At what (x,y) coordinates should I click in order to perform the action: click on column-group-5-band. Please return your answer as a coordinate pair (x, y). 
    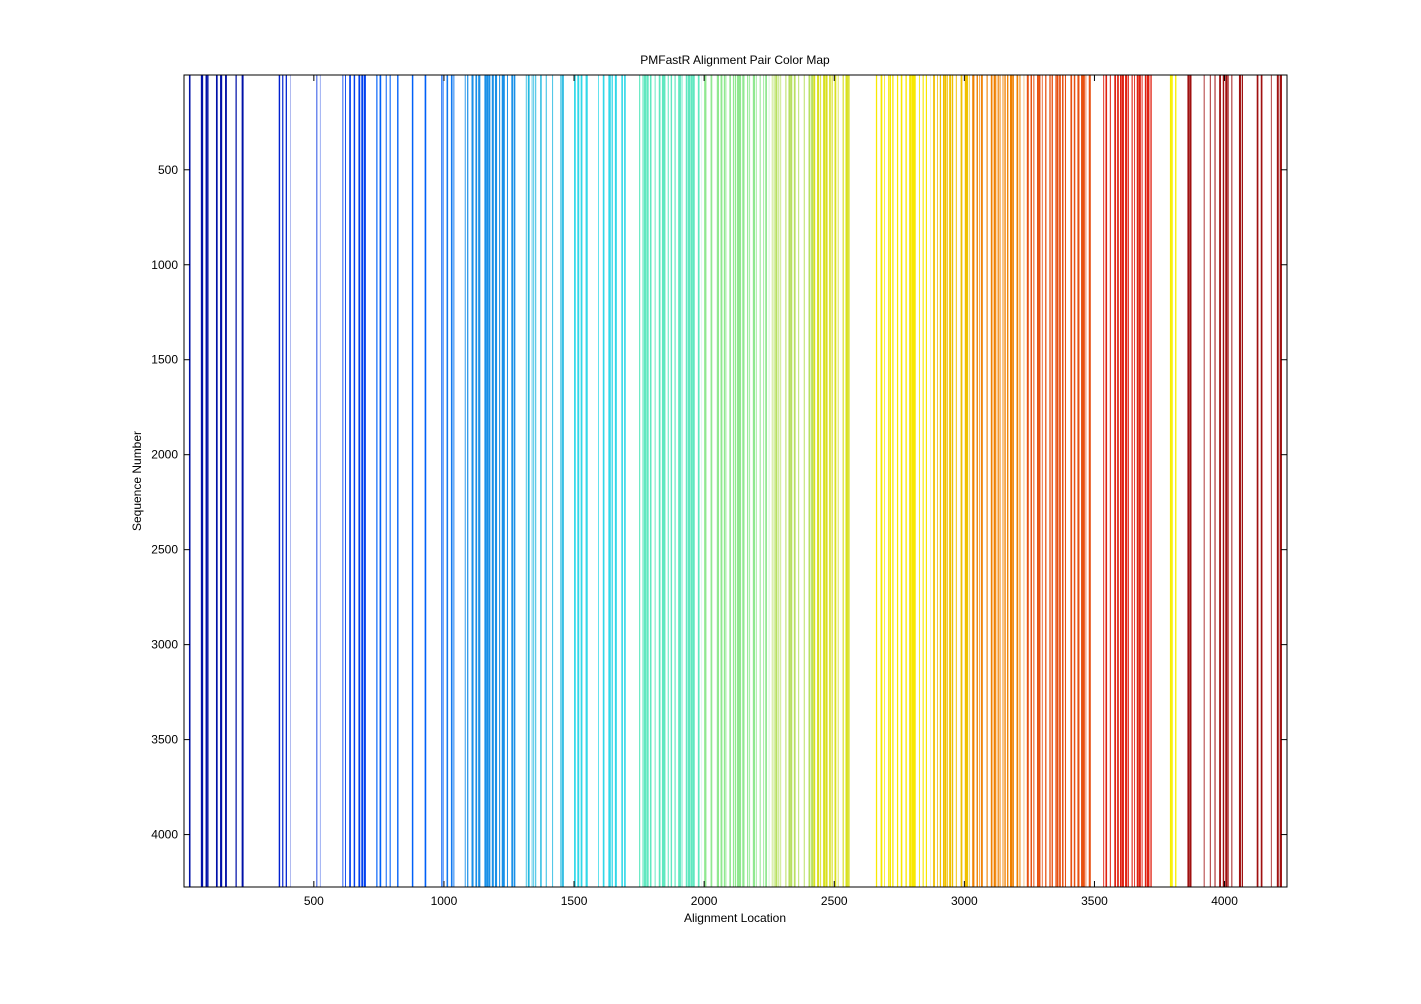
    Looking at the image, I should click on (452, 481).